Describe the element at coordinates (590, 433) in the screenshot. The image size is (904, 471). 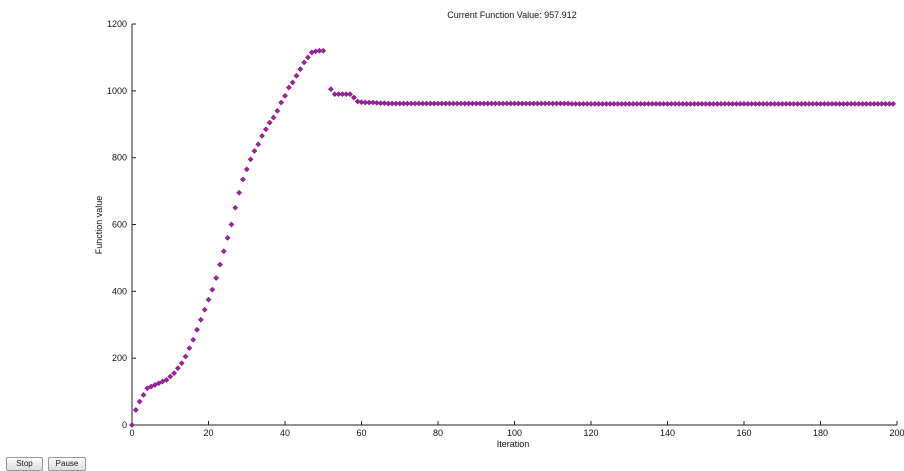
I see `x-tick-label: 120` at that location.